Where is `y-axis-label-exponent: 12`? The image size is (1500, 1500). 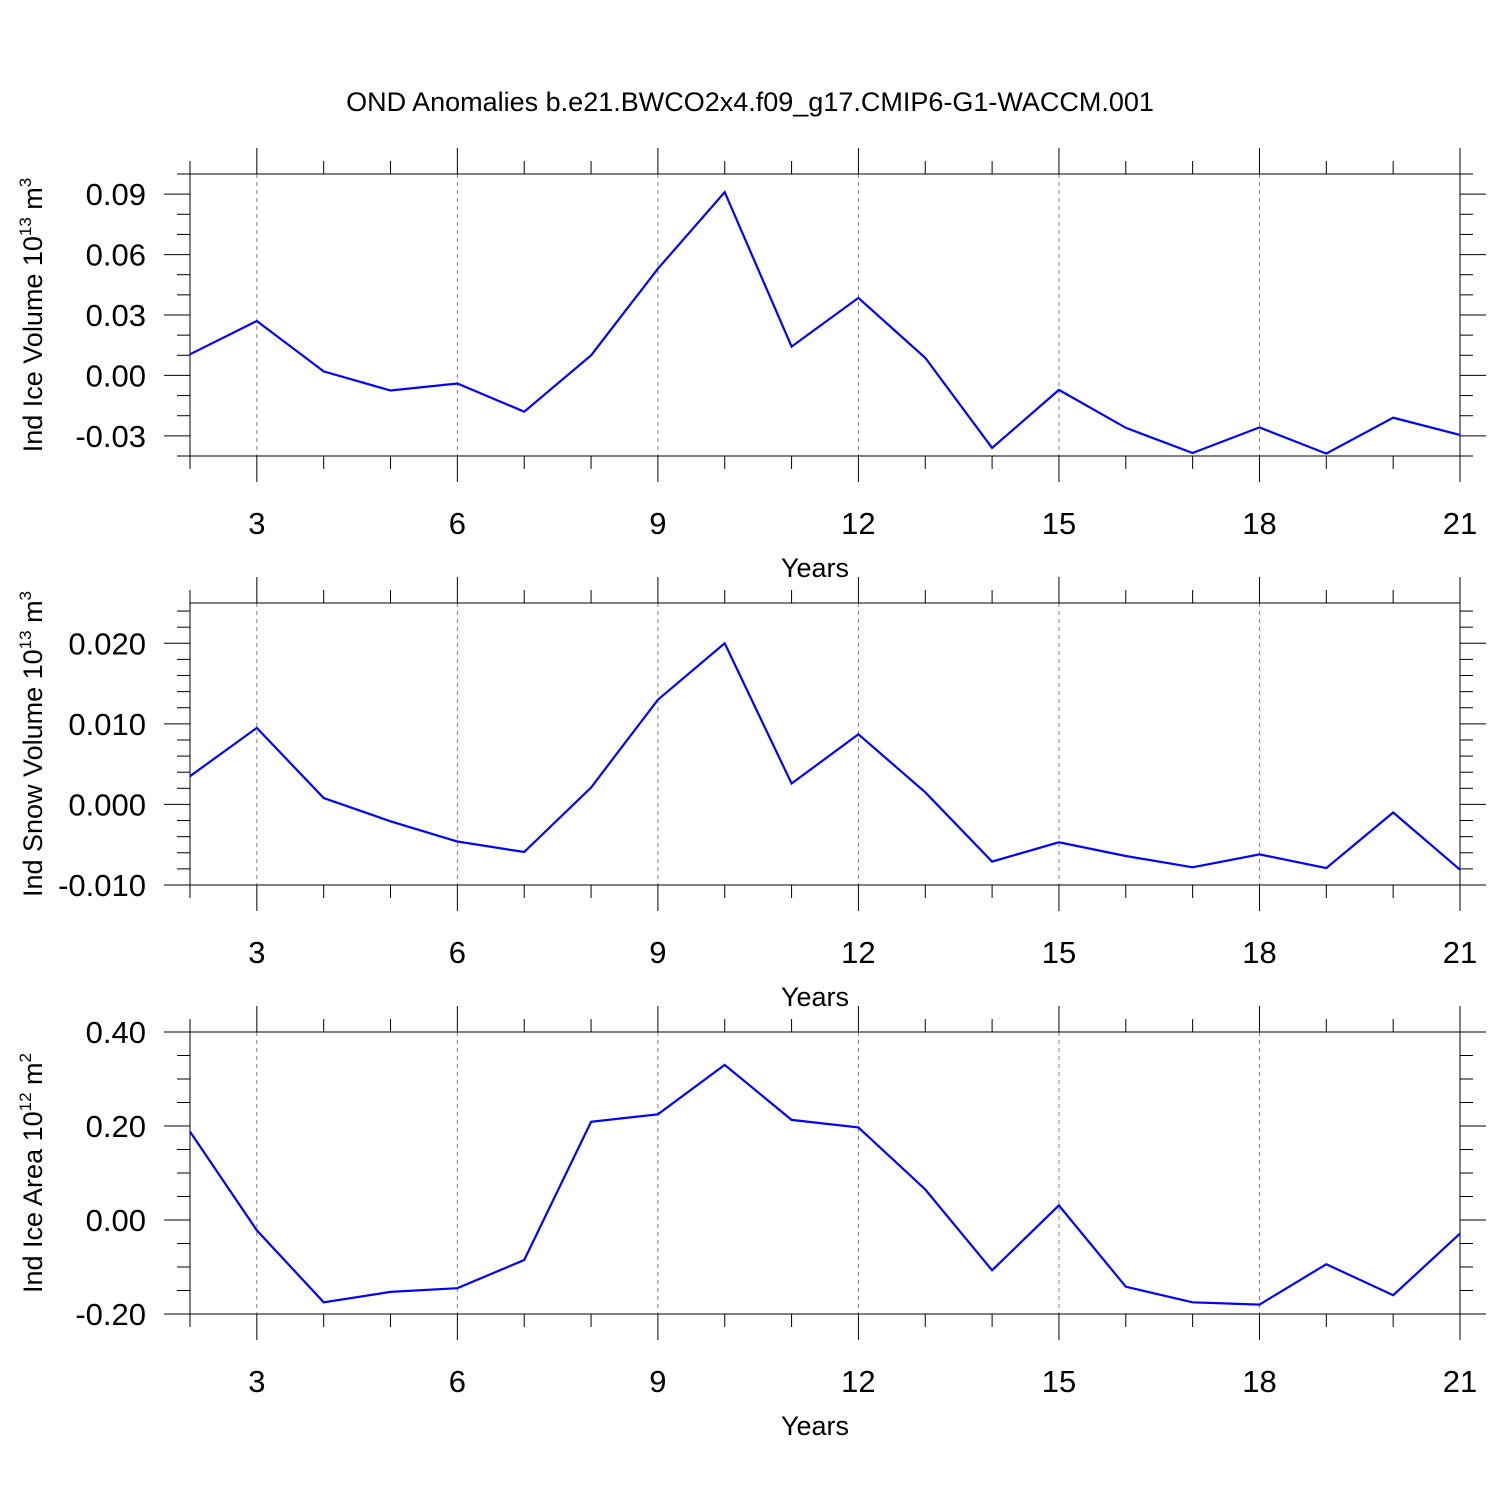
y-axis-label-exponent: 12 is located at coordinates (25, 1101).